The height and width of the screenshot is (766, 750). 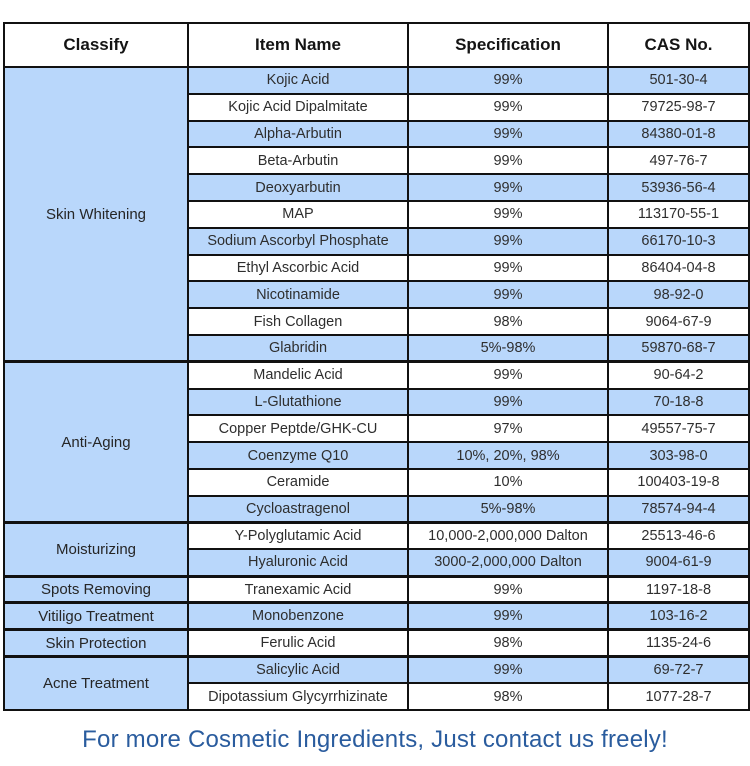 I want to click on cas-no-cell: 9064-67-9, so click(x=678, y=321).